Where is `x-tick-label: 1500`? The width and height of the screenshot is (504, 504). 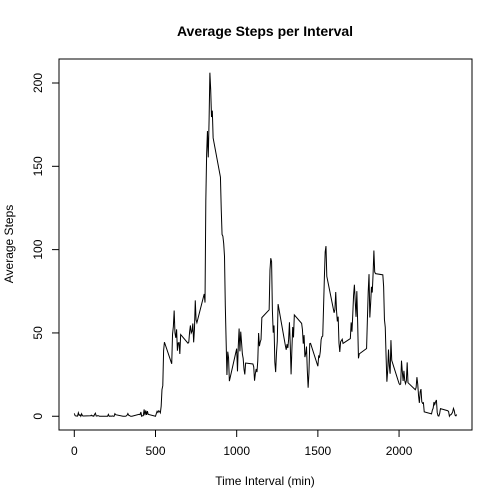 x-tick-label: 1500 is located at coordinates (318, 451).